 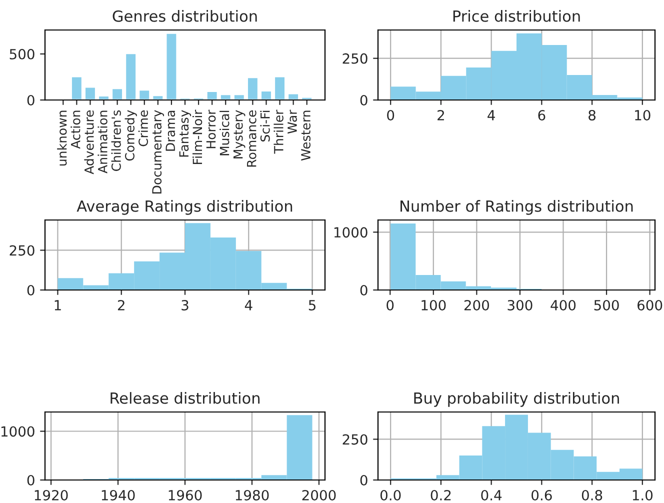 What do you see at coordinates (491, 495) in the screenshot?
I see `x-tick-label: 0.4` at bounding box center [491, 495].